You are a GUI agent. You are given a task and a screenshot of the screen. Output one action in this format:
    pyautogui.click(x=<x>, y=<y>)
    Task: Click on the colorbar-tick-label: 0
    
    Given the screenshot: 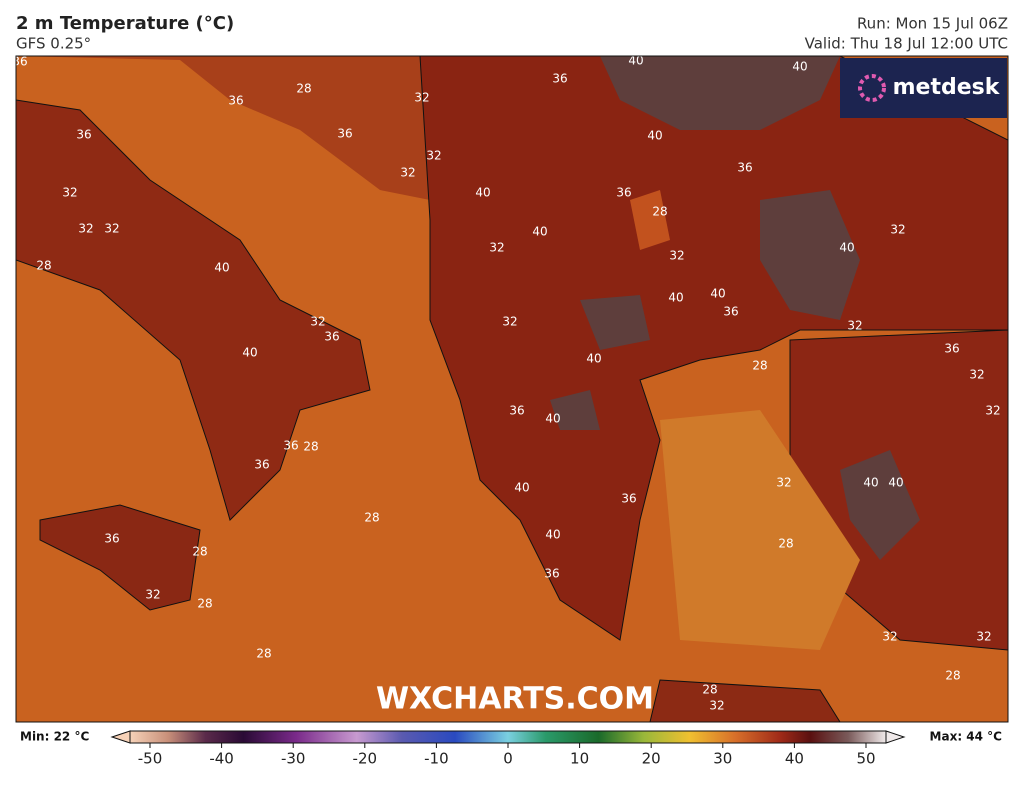 What is the action you would take?
    pyautogui.click(x=508, y=759)
    